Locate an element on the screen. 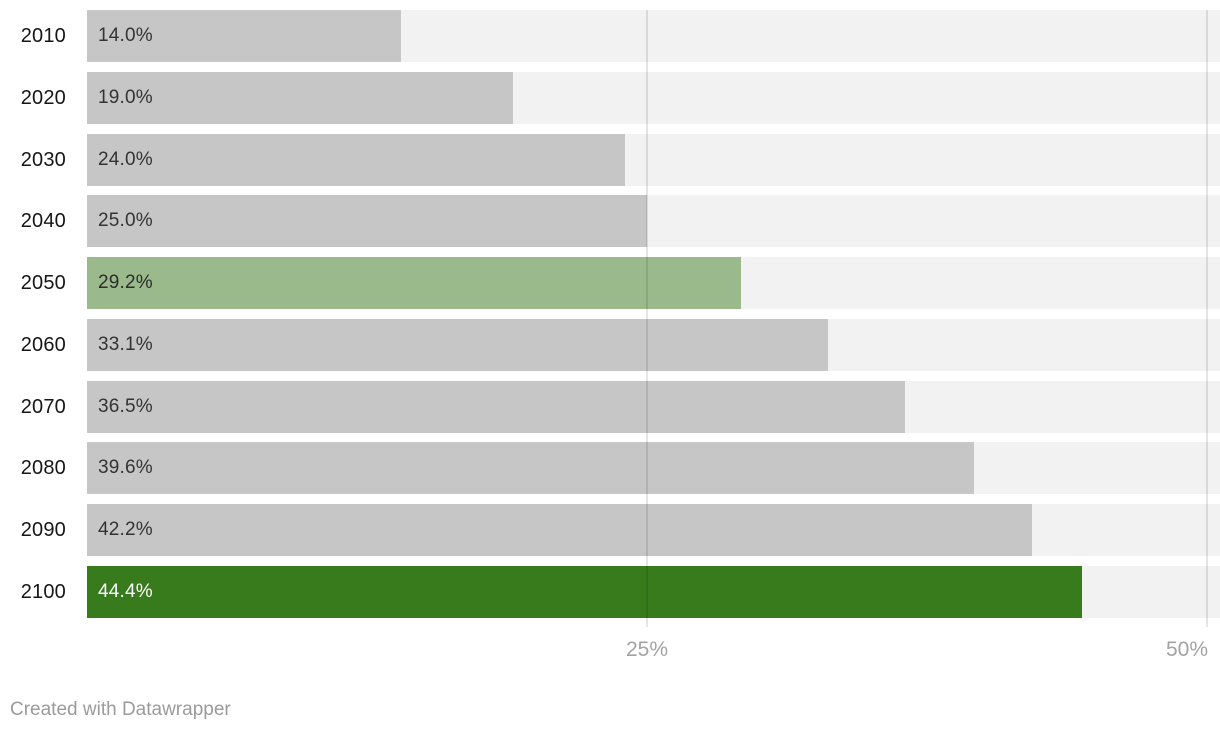  bar-row-2030: 2030 24.0% is located at coordinates (610, 160).